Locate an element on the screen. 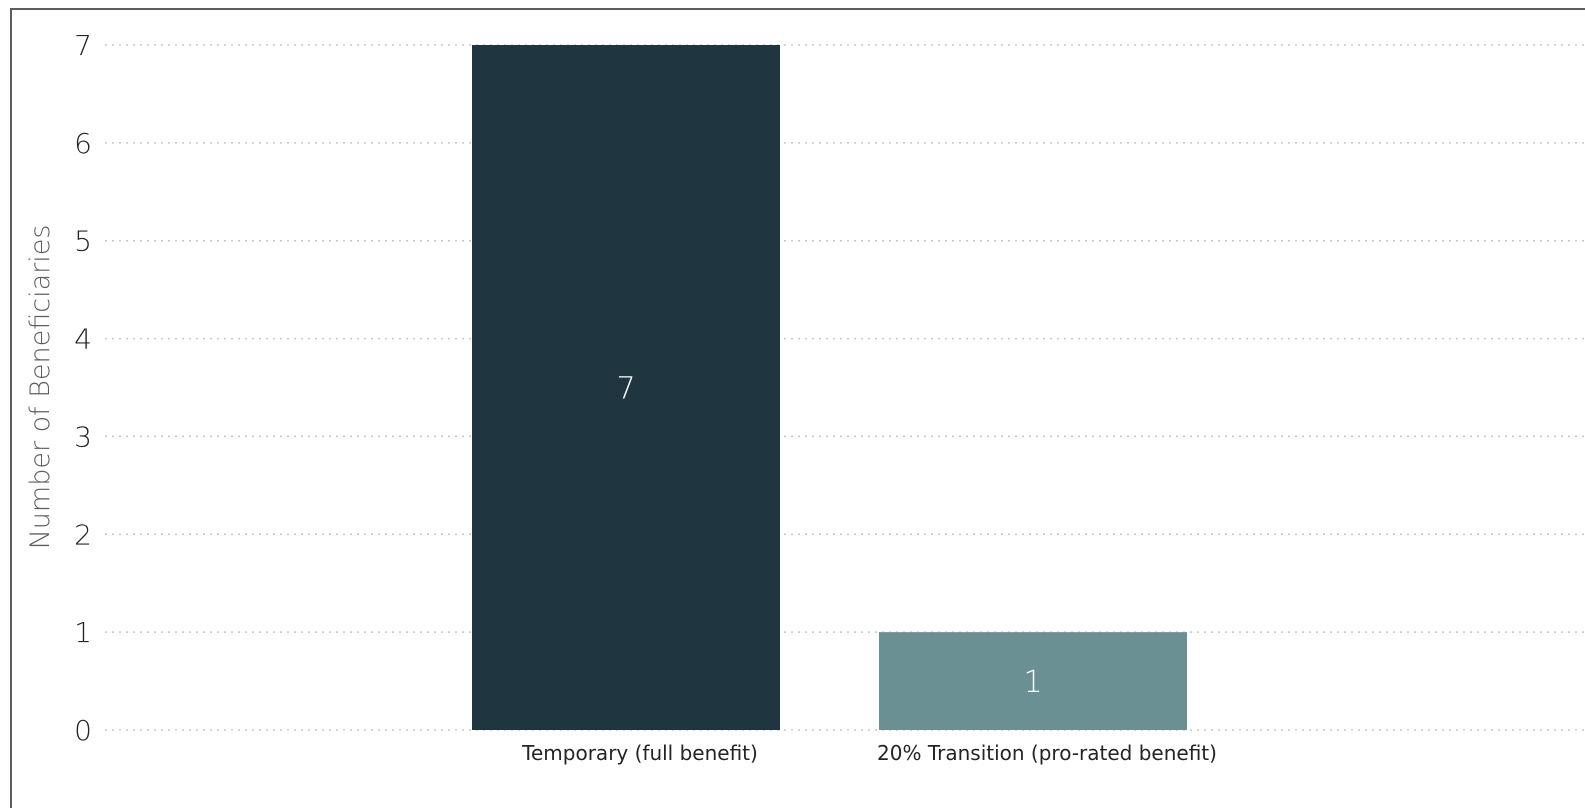 The height and width of the screenshot is (808, 1585). data-labels: 71 is located at coordinates (829, 536).